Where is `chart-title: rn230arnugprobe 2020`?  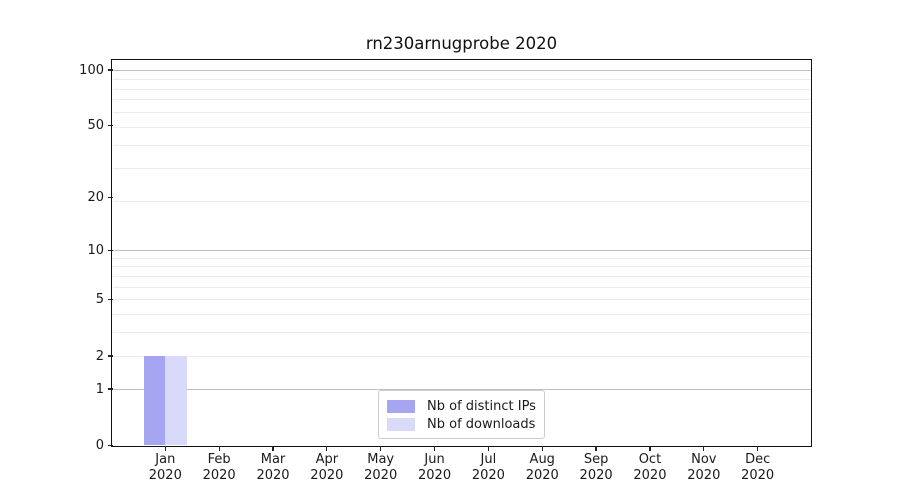
chart-title: rn230arnugprobe 2020 is located at coordinates (461, 43).